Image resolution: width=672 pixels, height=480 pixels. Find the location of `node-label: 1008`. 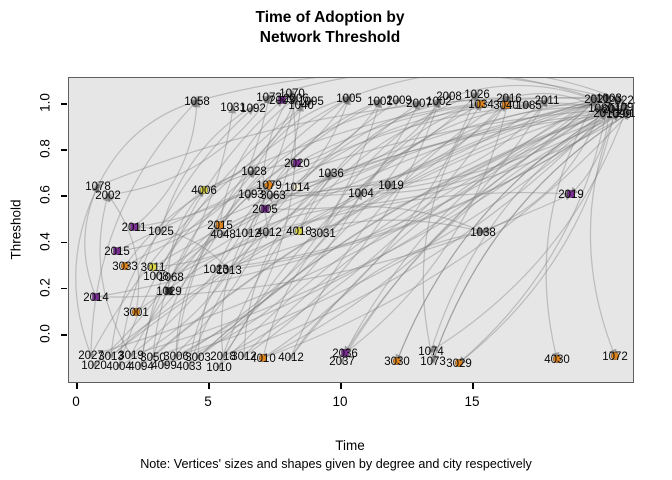

node-label: 1008 is located at coordinates (156, 277).